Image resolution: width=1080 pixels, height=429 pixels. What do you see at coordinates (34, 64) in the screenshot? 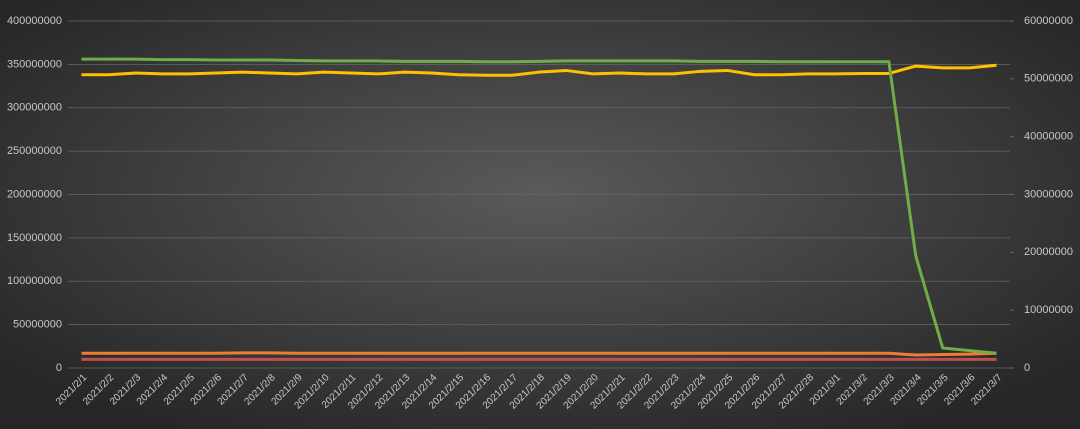
I see `y-tick-label: 350000000` at bounding box center [34, 64].